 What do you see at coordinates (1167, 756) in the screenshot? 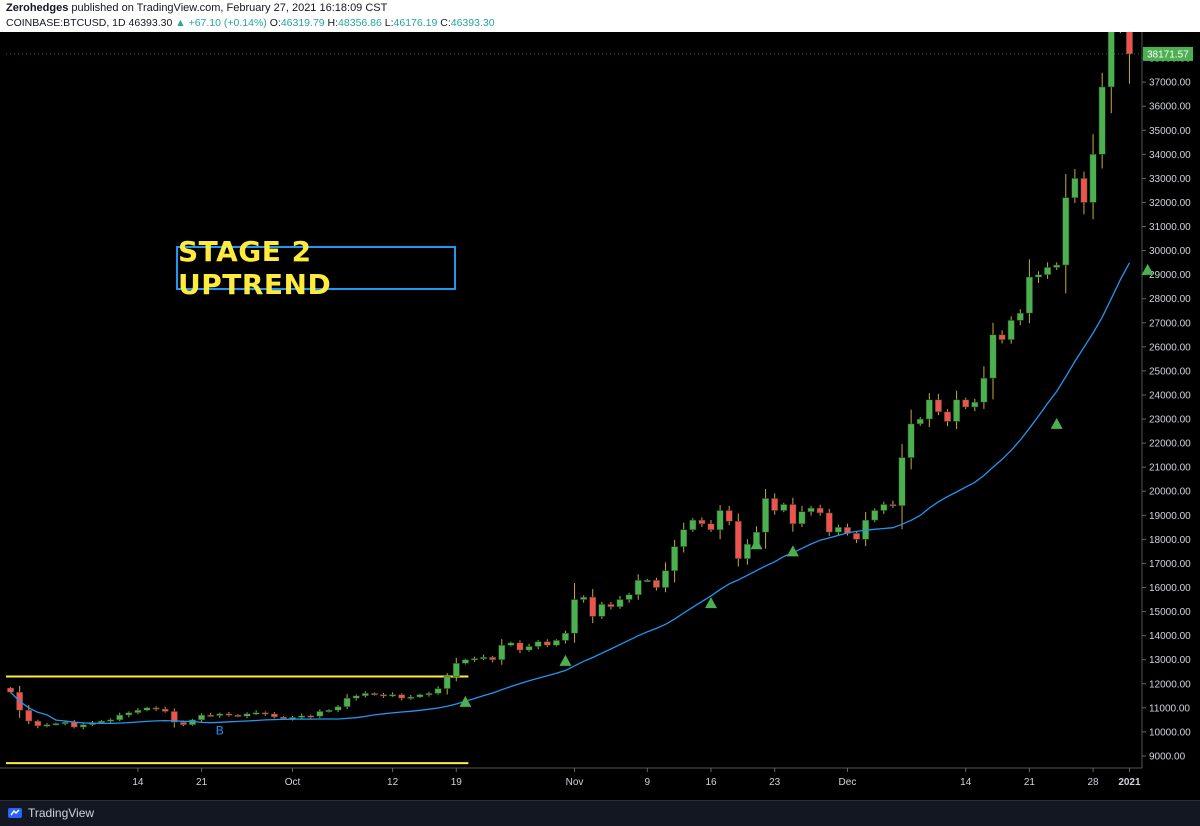
I see `y-tick-label: 9000.00` at bounding box center [1167, 756].